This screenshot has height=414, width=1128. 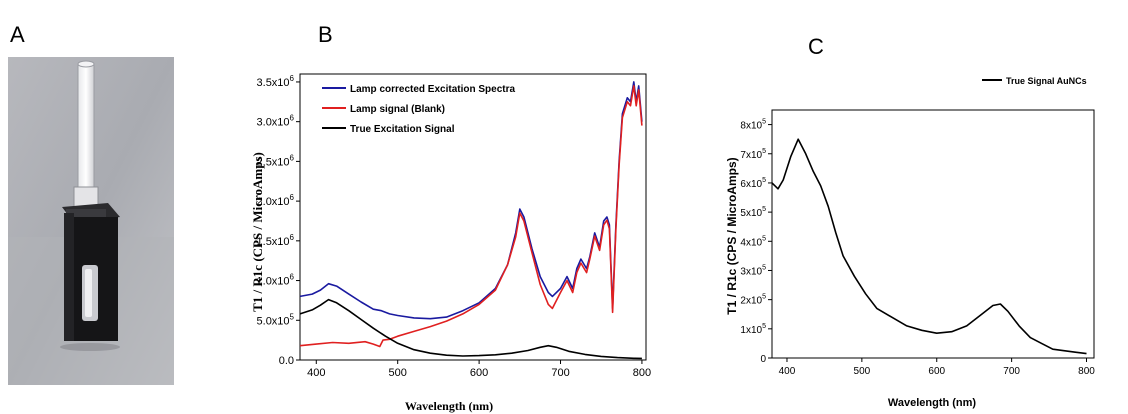 What do you see at coordinates (432, 89) in the screenshot?
I see `b-legend-label-0: Lamp corrected Excitation Spectra` at bounding box center [432, 89].